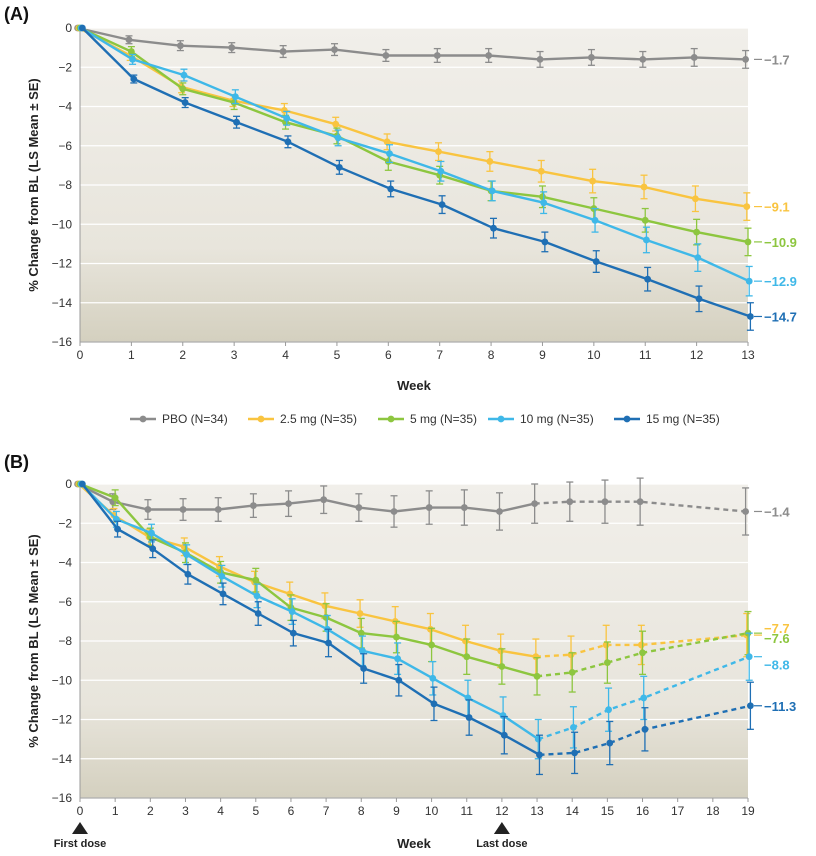  Describe the element at coordinates (65, 67) in the screenshot. I see `y-tick-label: −2` at that location.